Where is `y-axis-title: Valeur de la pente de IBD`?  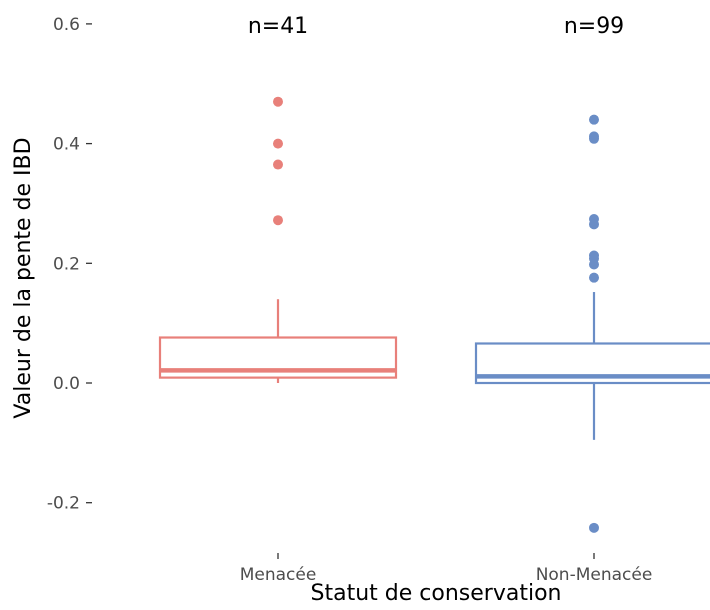 y-axis-title: Valeur de la pente de IBD is located at coordinates (23, 277).